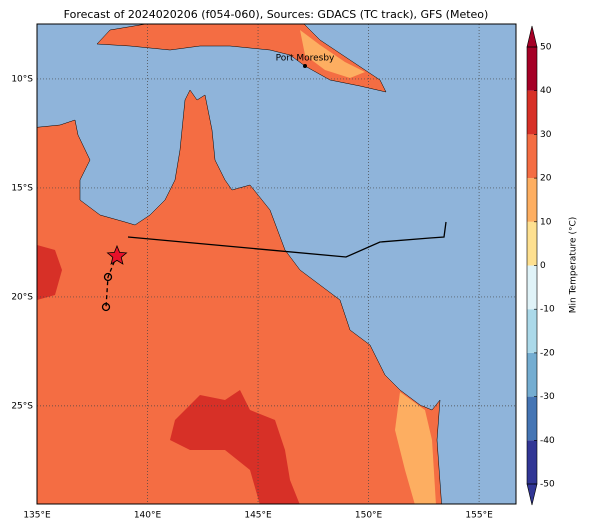 This screenshot has width=591, height=532. Describe the element at coordinates (547, 485) in the screenshot. I see `colorbar-tick-label: -50` at that location.